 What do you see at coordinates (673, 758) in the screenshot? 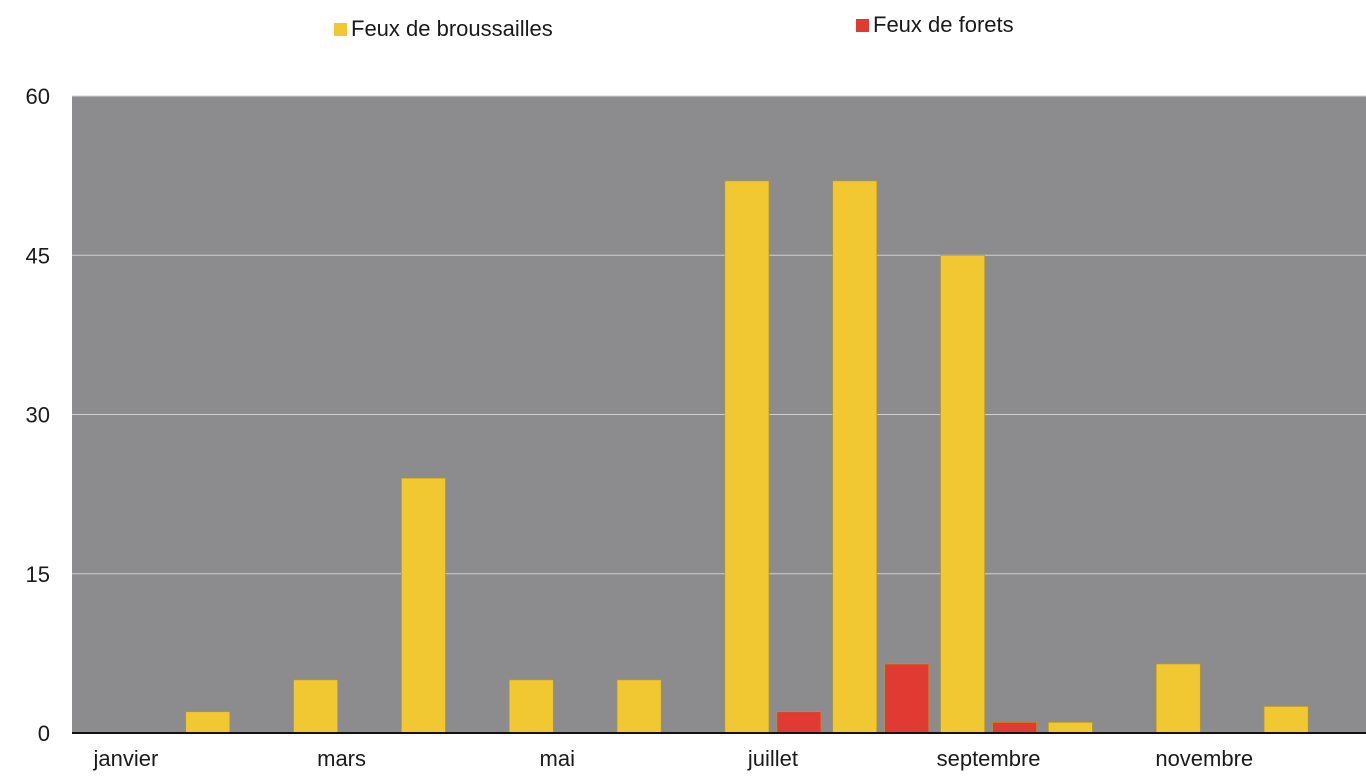
I see `x-axis-tick-labels: janvier mars mai juillet septembre novembre` at bounding box center [673, 758].